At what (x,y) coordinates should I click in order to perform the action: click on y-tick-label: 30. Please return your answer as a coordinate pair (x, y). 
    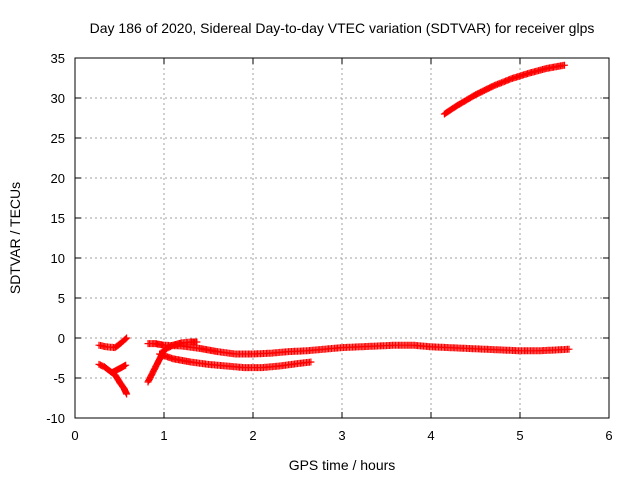
    Looking at the image, I should click on (58, 98).